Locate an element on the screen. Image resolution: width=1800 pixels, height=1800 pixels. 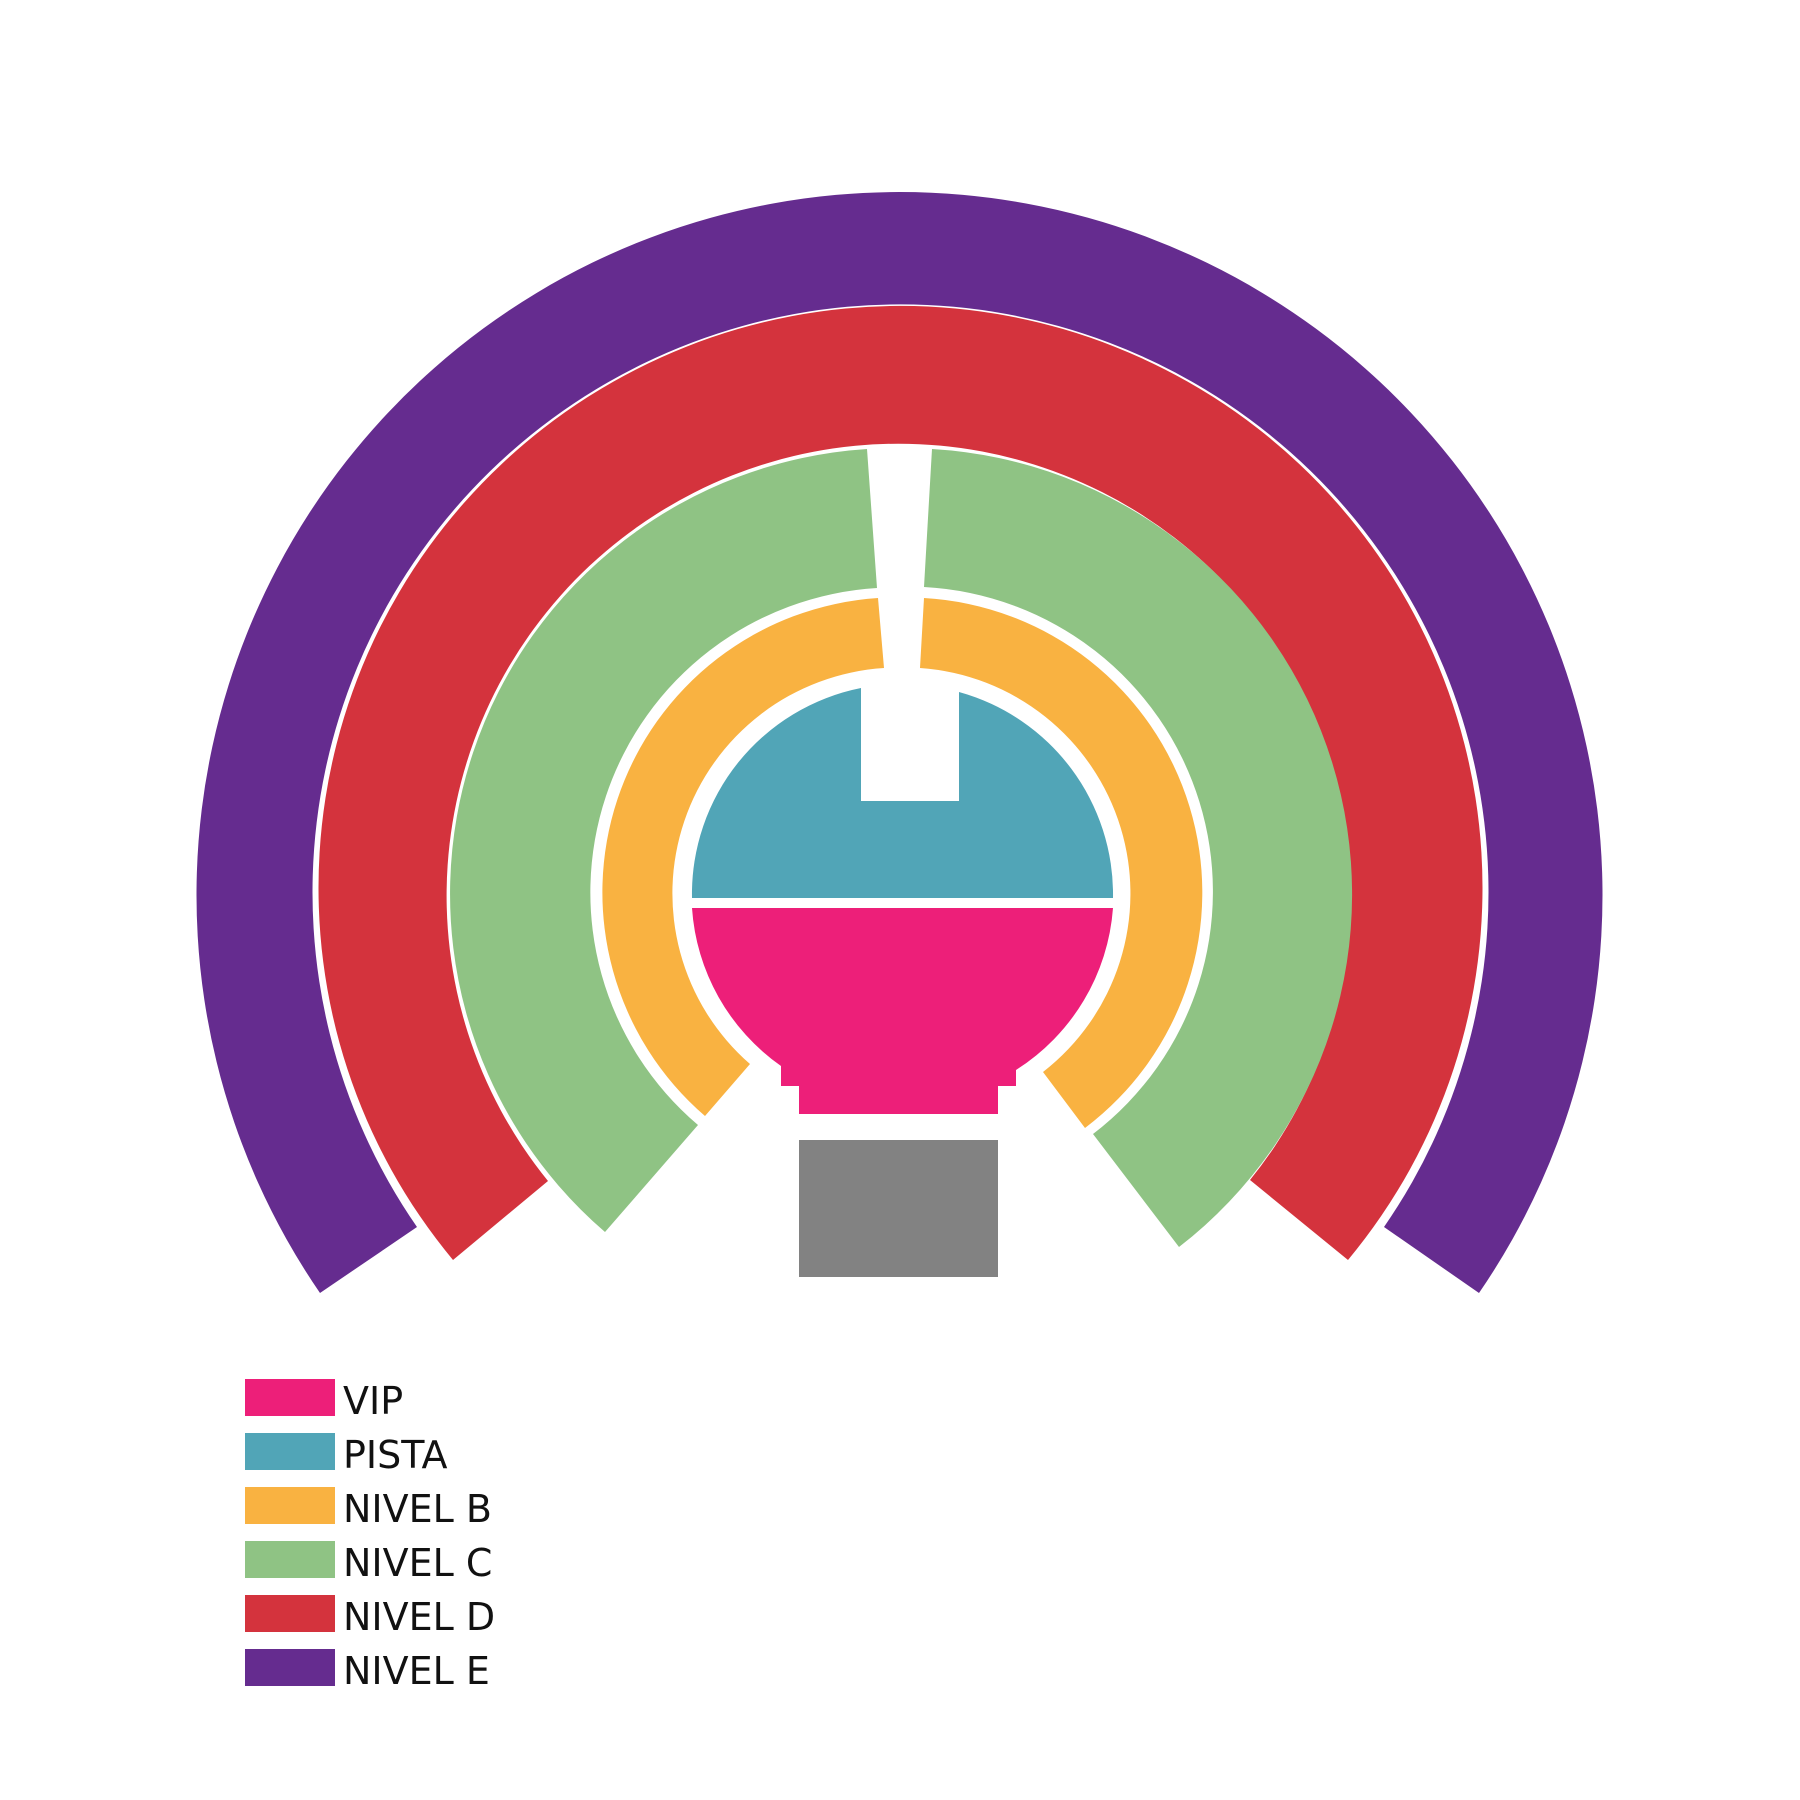
section-nivel-b-left is located at coordinates (743, 857).